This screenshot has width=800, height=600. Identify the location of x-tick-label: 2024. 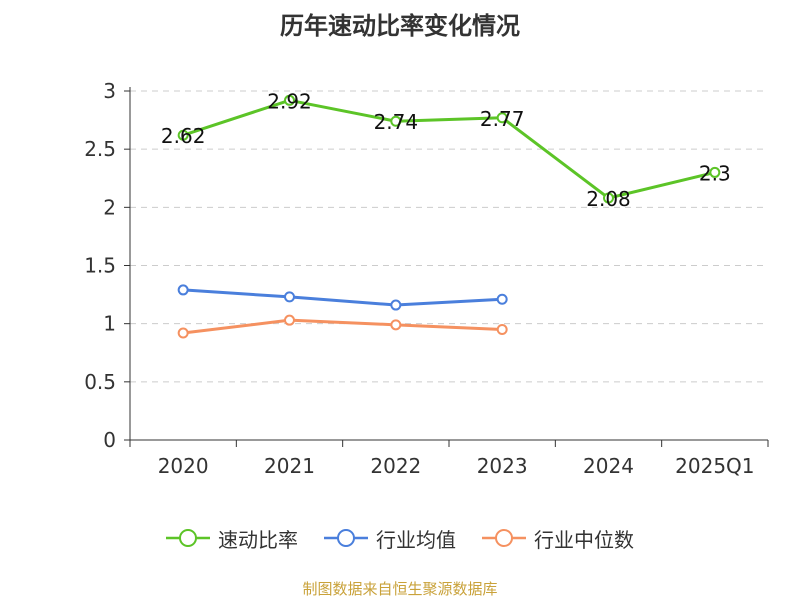
(608, 466).